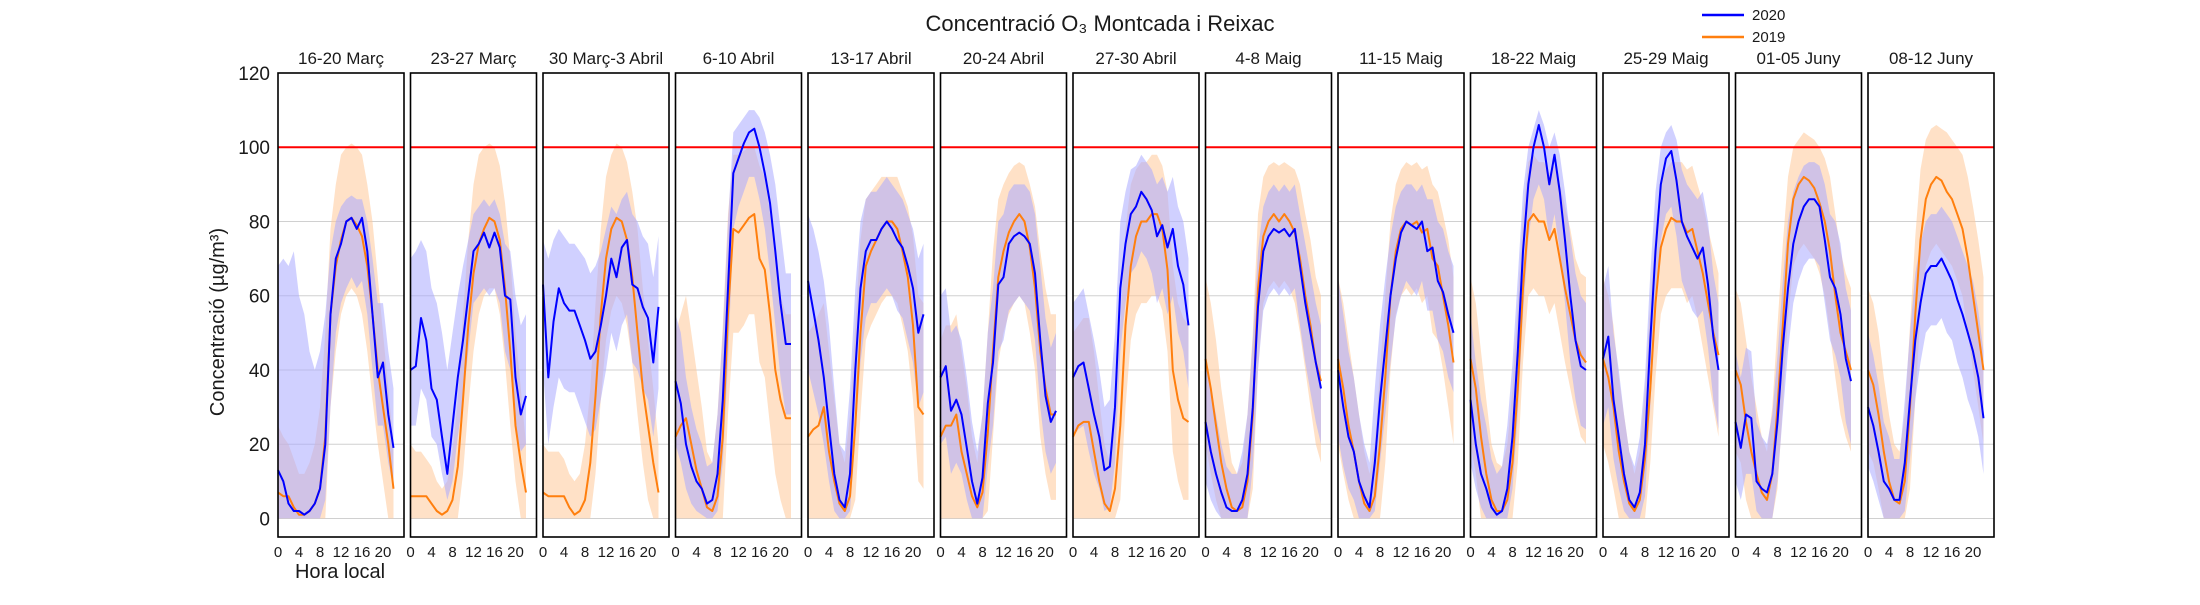 This screenshot has height=605, width=2200. I want to click on panel-7: 27-30 Abril 0 4 8 12 16 20, so click(1134, 305).